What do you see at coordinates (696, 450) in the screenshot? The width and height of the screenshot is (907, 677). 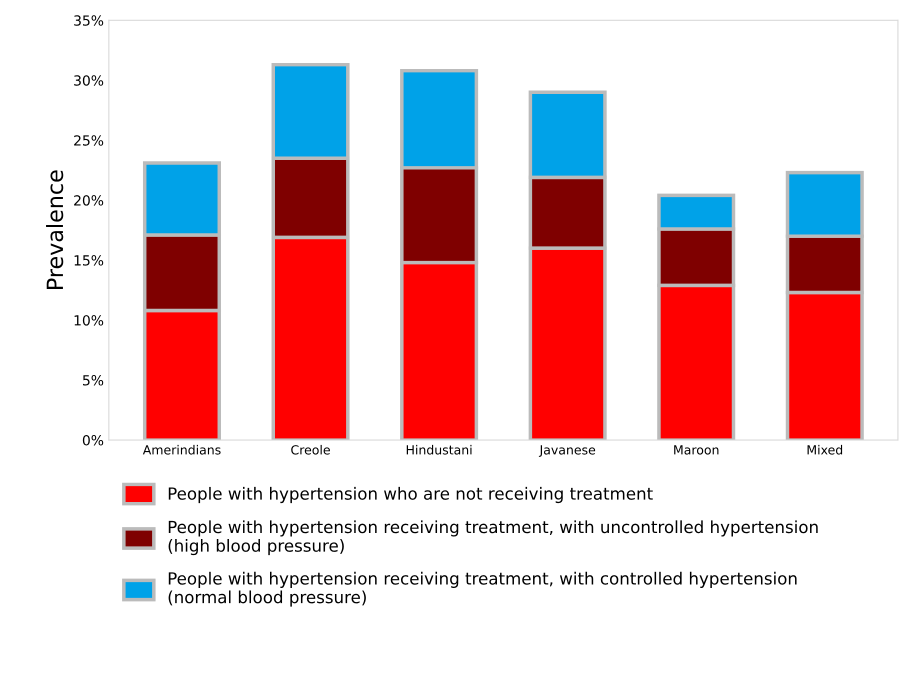 I see `x-tick-label: Maroon` at bounding box center [696, 450].